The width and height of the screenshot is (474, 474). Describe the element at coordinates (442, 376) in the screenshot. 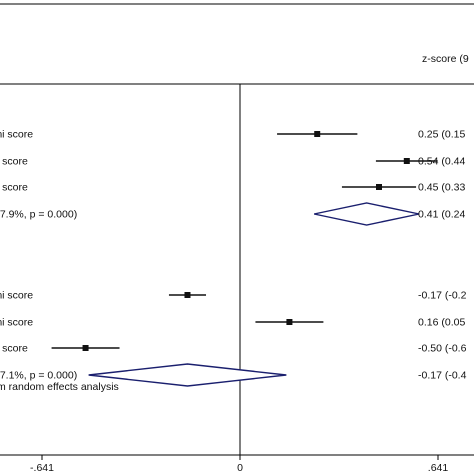

I see `effect-text: -0.17 (-0.4` at that location.